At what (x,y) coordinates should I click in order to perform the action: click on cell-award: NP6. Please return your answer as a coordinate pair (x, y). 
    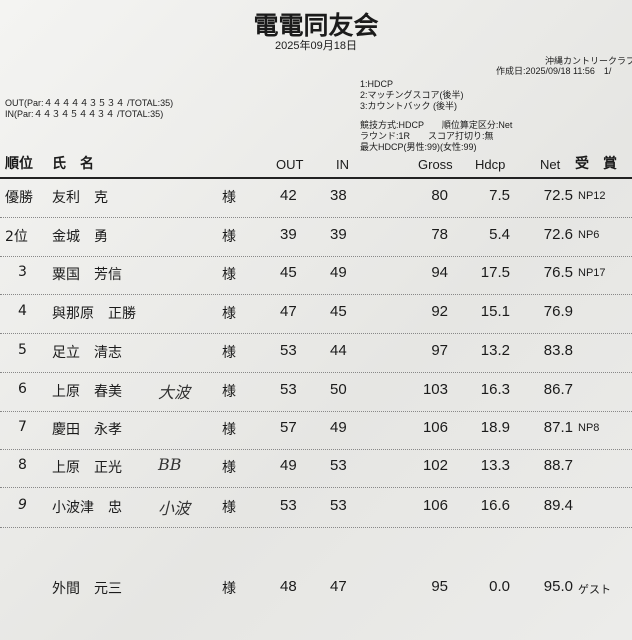
    Looking at the image, I should click on (589, 235).